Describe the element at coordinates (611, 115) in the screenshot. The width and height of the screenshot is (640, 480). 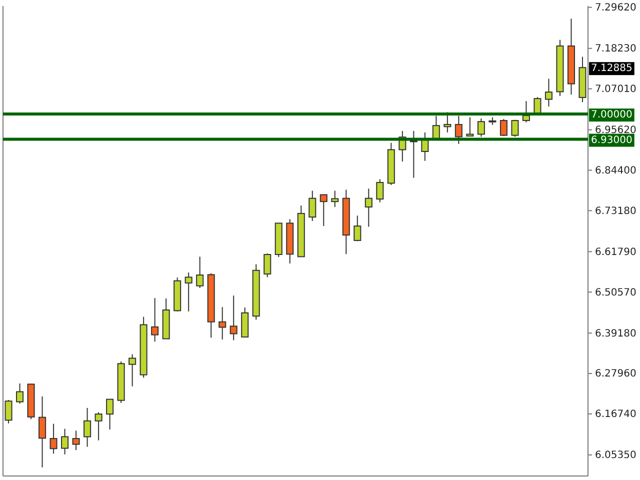
I see `ref-line-label: 7.00000` at that location.